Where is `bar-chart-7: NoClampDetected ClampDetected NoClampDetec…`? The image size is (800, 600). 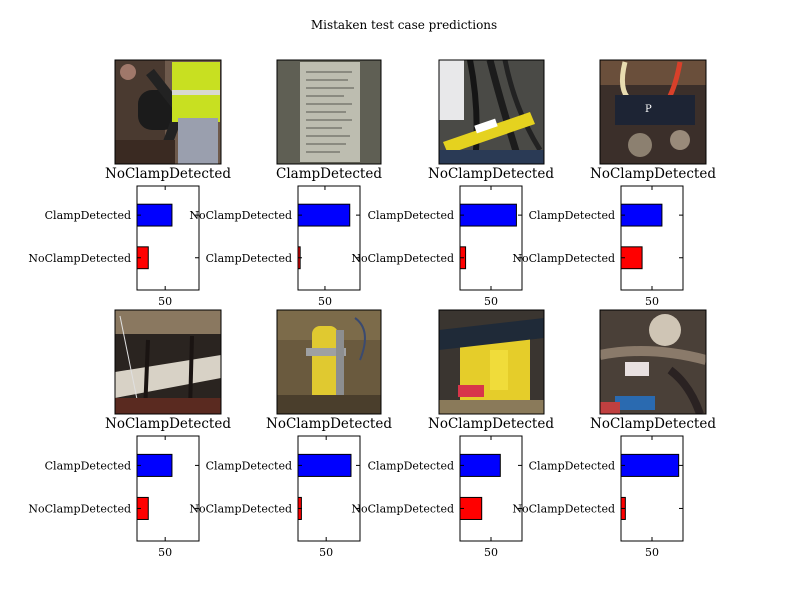 bar-chart-7: NoClampDetected ClampDetected NoClampDetec… is located at coordinates (452, 487).